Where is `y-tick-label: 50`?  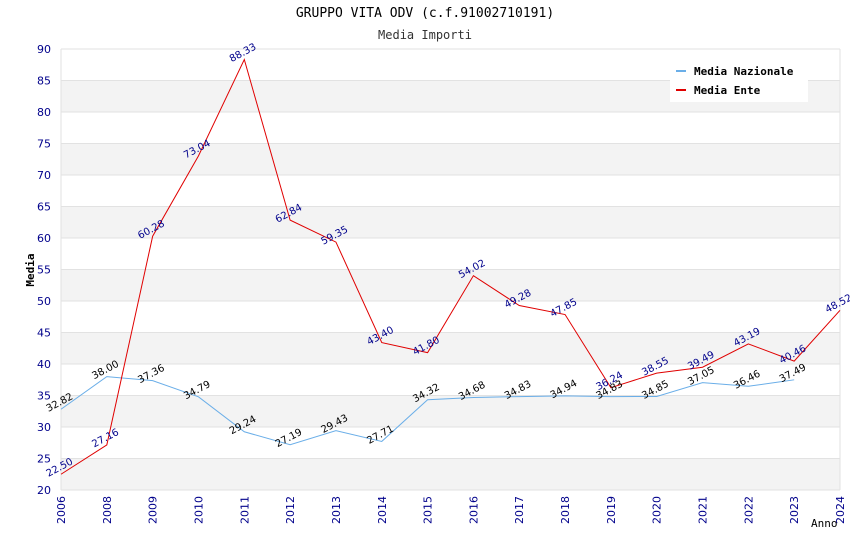
y-tick-label: 50 is located at coordinates (44, 301).